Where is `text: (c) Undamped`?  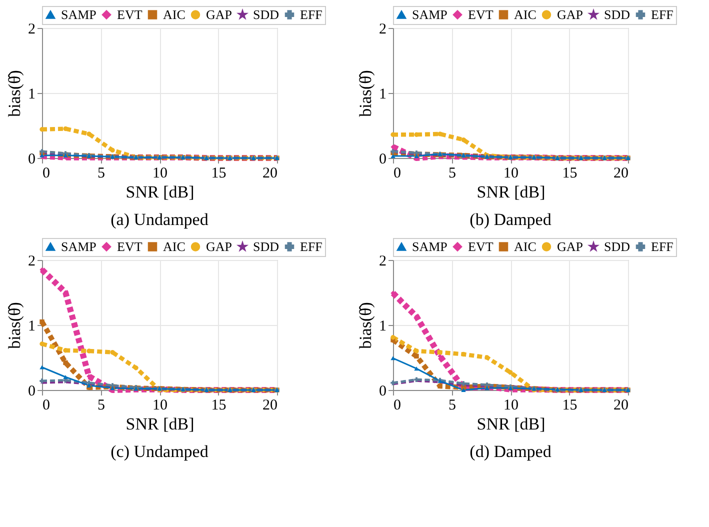 text: (c) Undamped is located at coordinates (159, 451).